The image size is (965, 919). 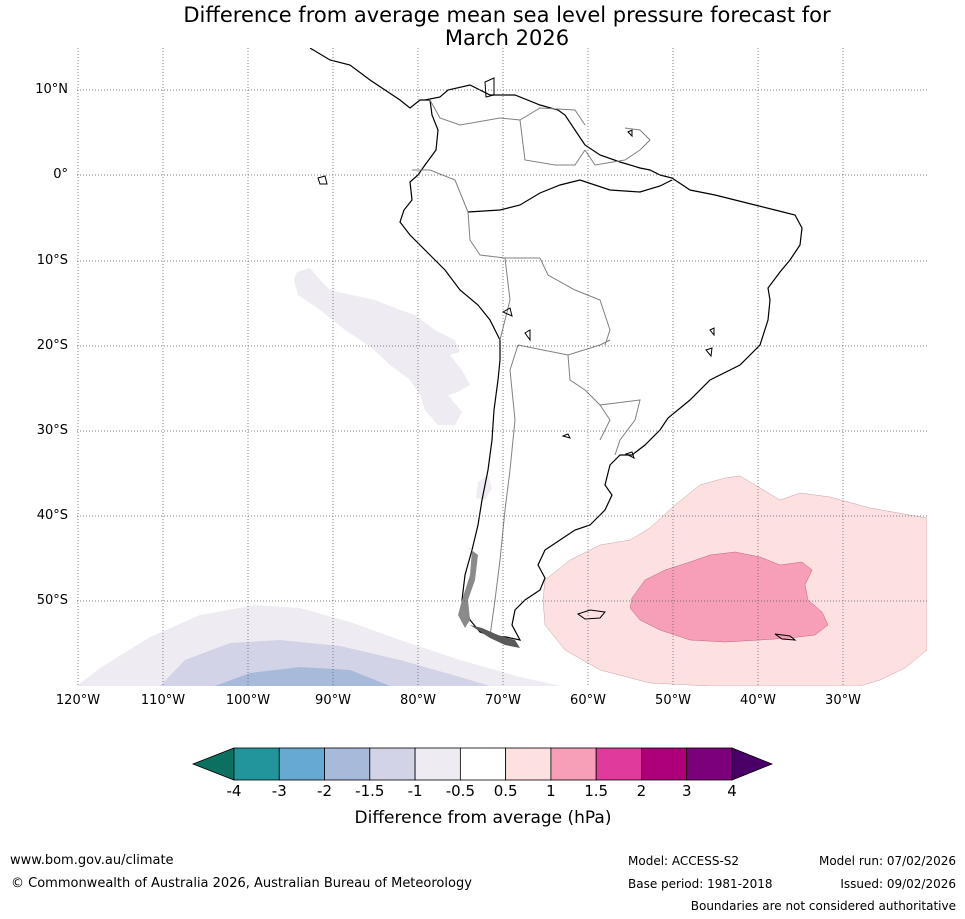 I want to click on colorbar-tick-label: -3, so click(x=279, y=791).